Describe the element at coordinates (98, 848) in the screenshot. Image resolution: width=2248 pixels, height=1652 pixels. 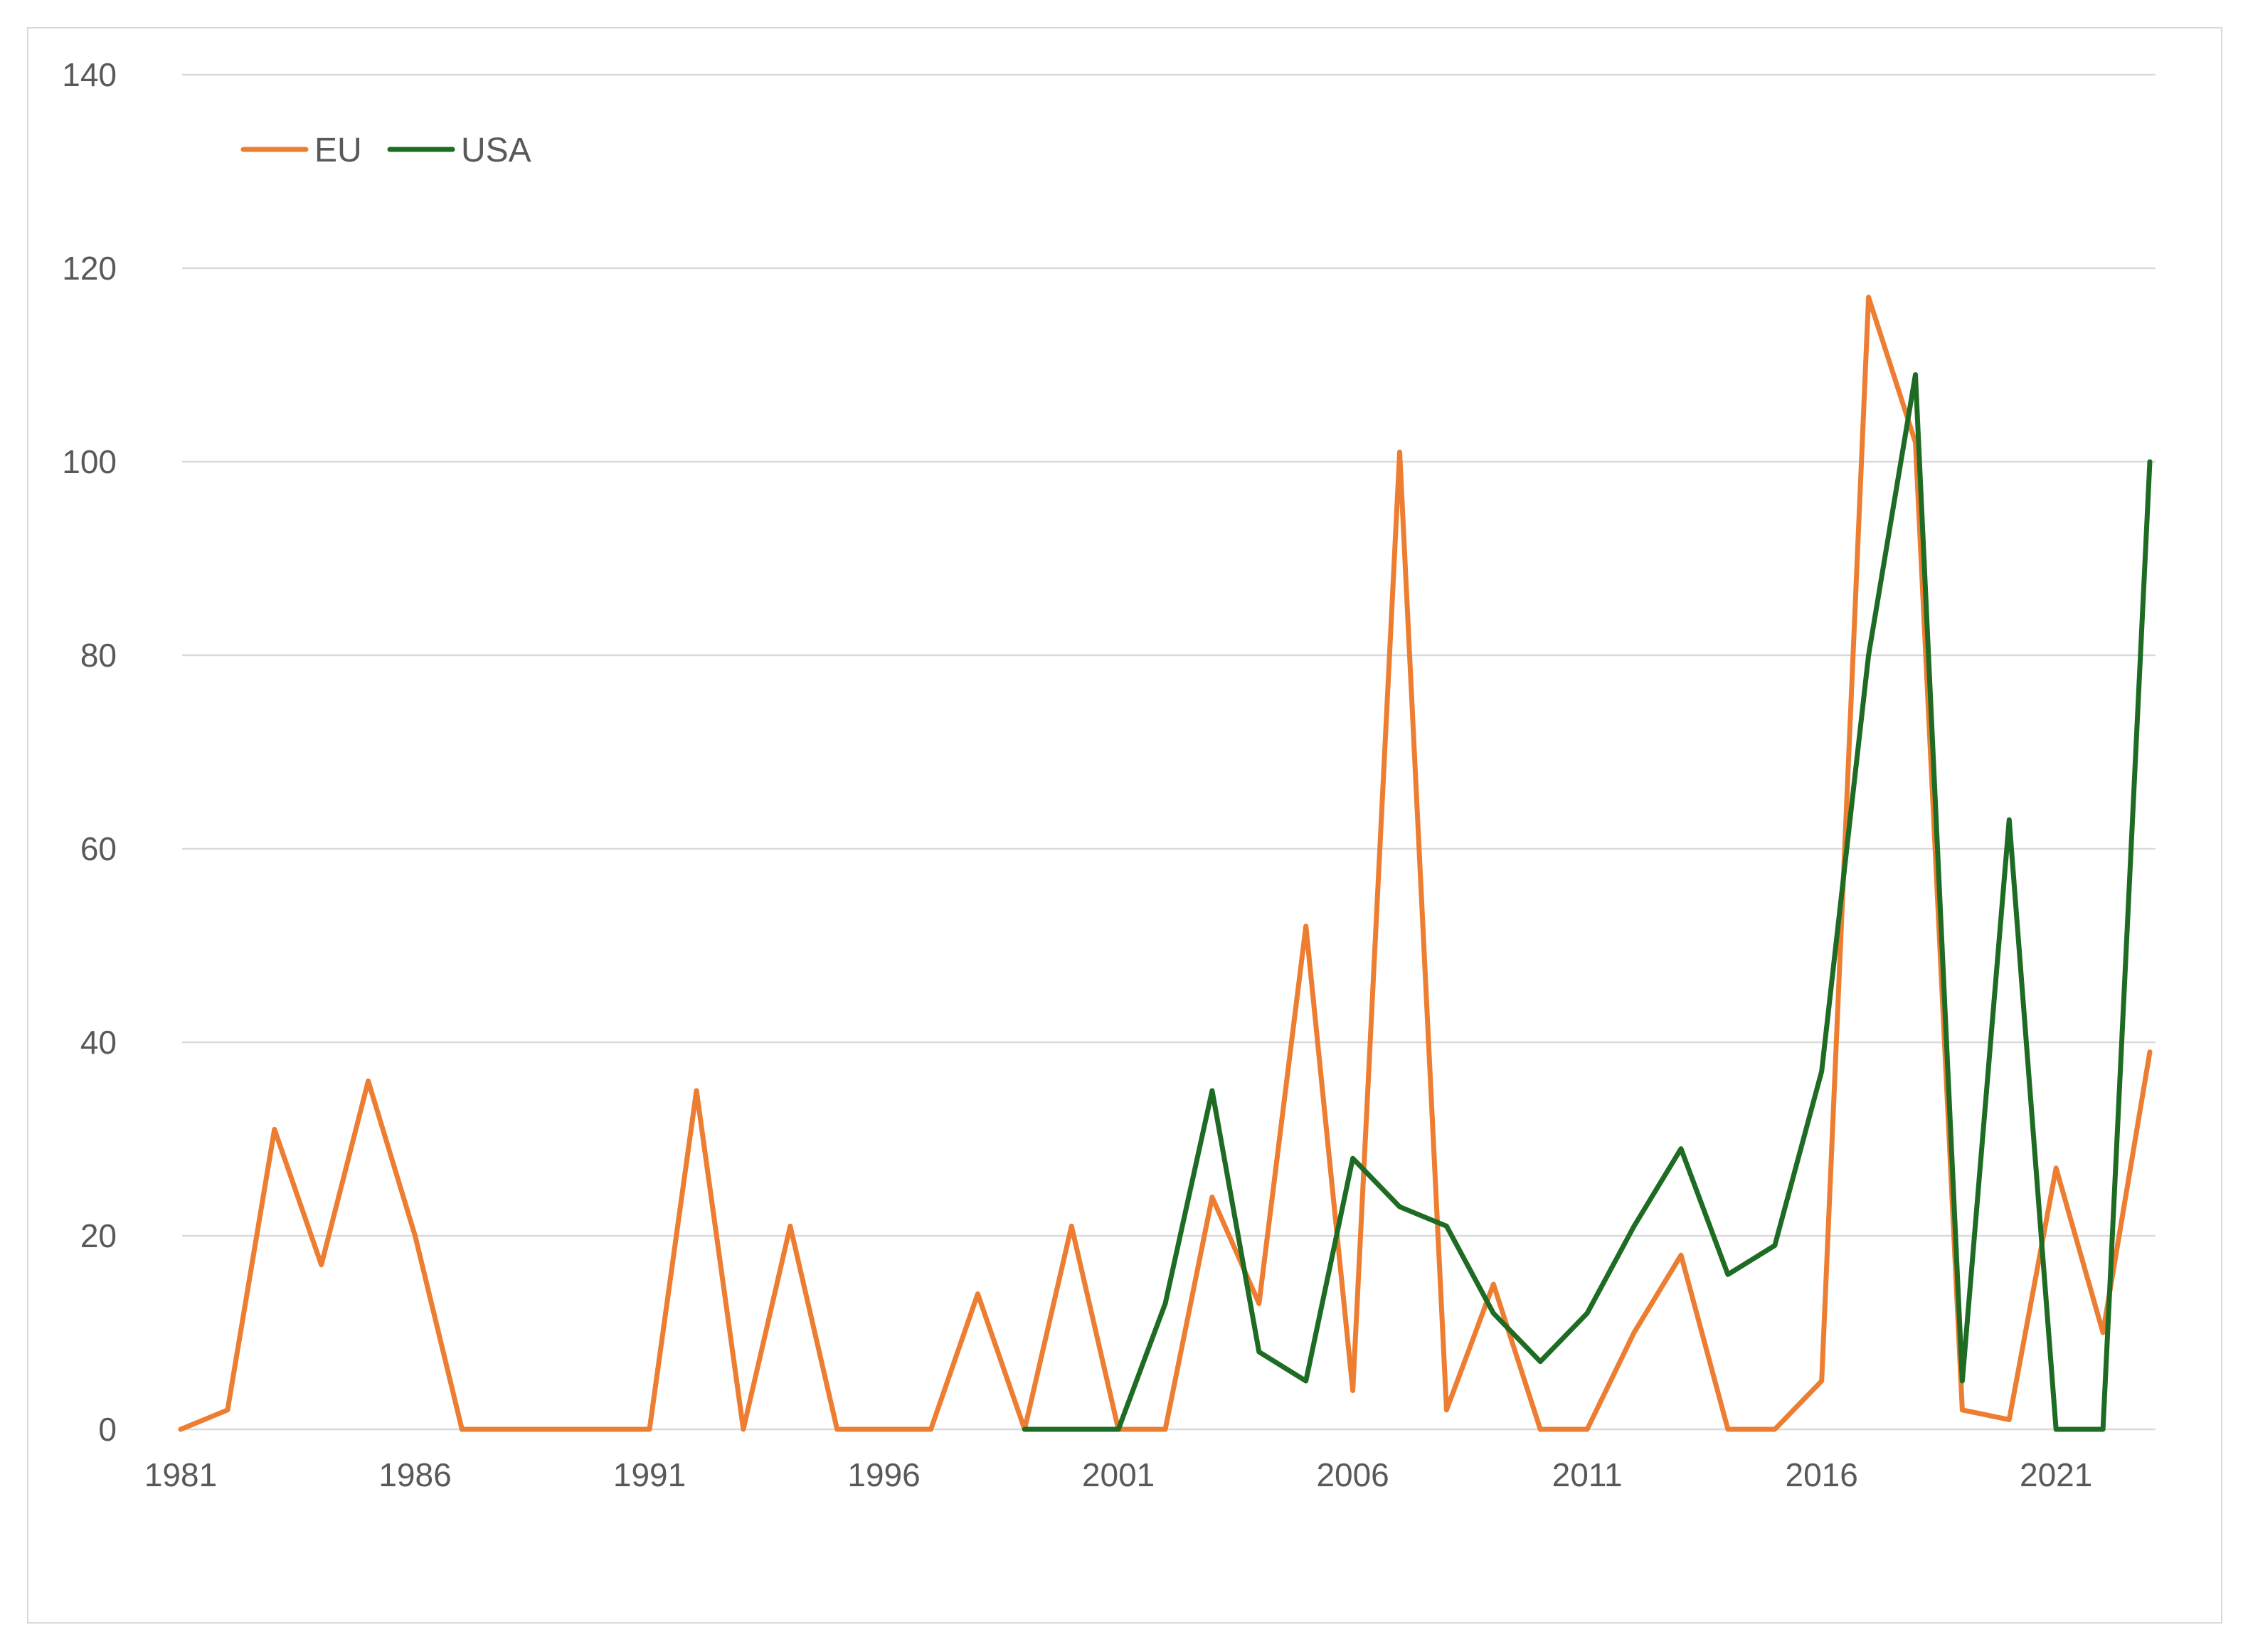
I see `y-tick-label: 60` at that location.